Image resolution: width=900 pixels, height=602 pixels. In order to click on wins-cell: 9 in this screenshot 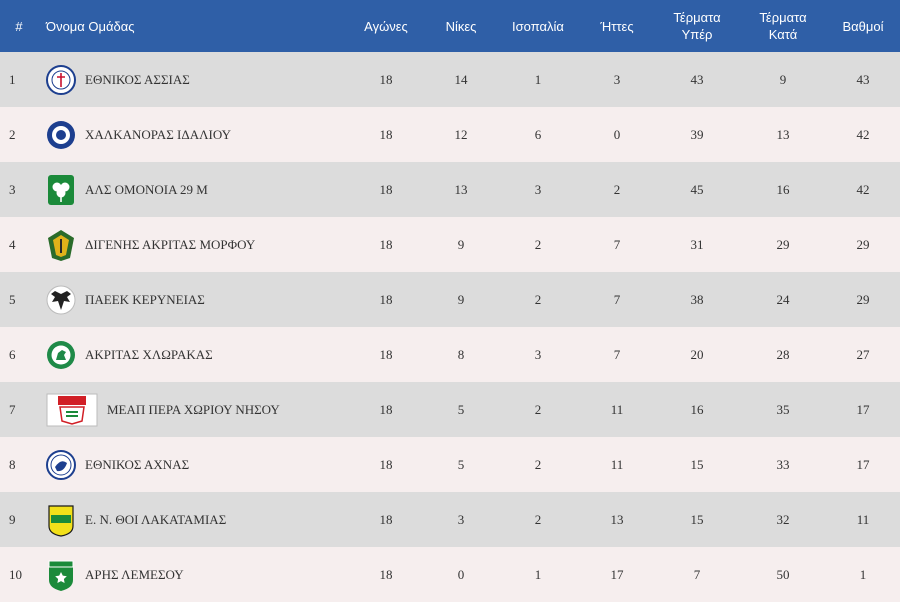, I will do `click(461, 299)`.